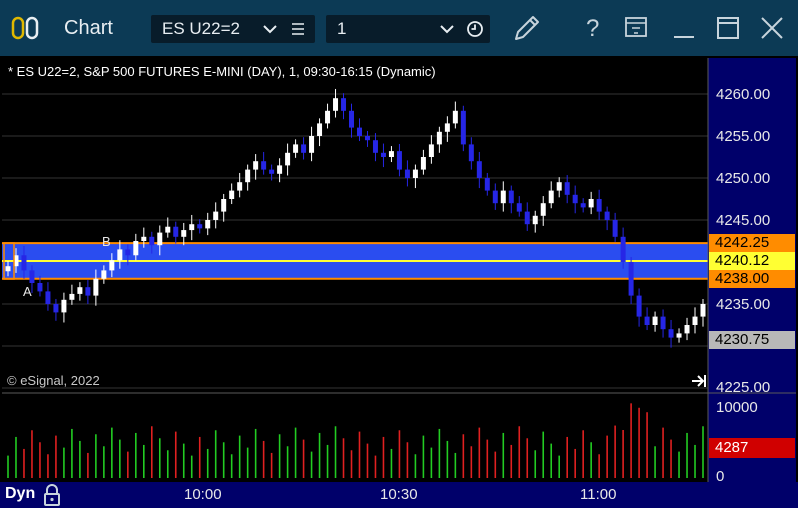 The image size is (798, 508). Describe the element at coordinates (475, 29) in the screenshot. I see `clock-icon` at that location.